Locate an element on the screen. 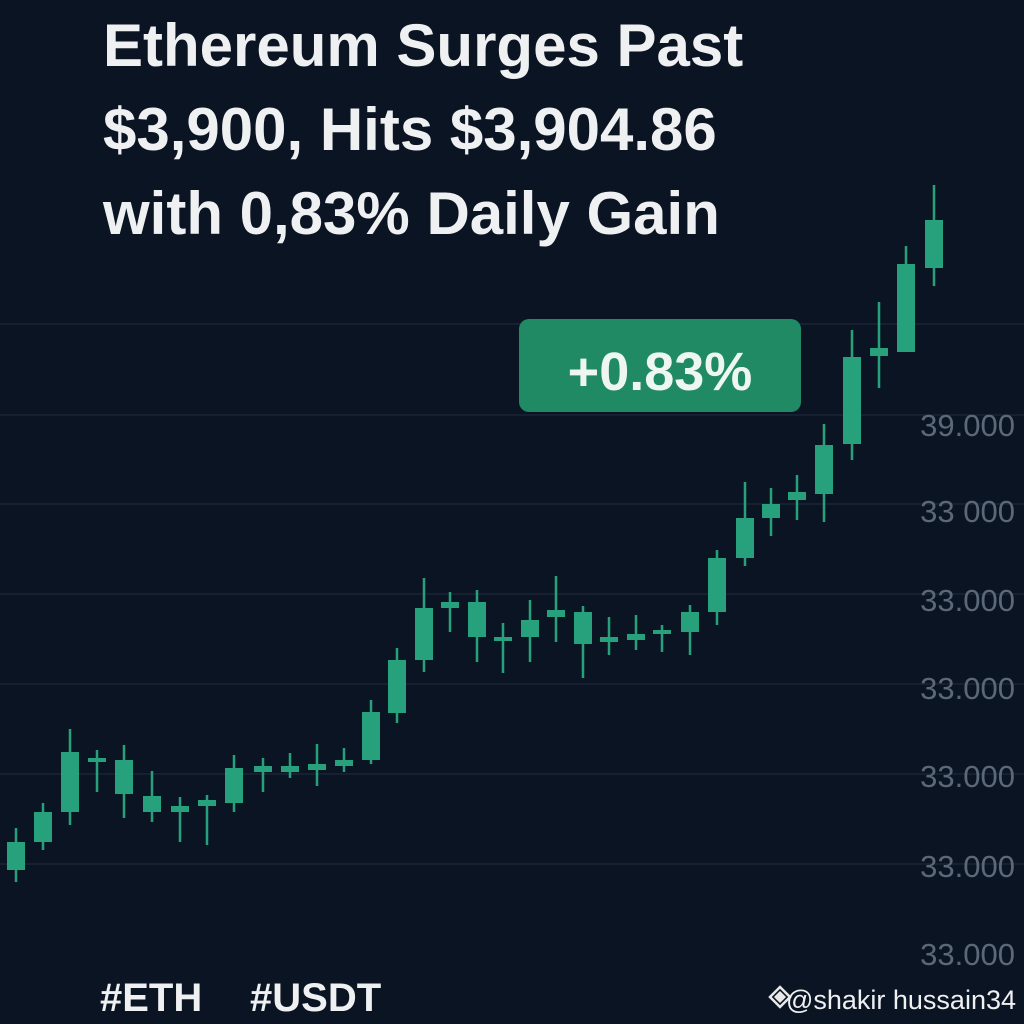 This screenshot has width=1024, height=1024. headline-line: with 0,83% Daily Gain is located at coordinates (411, 213).